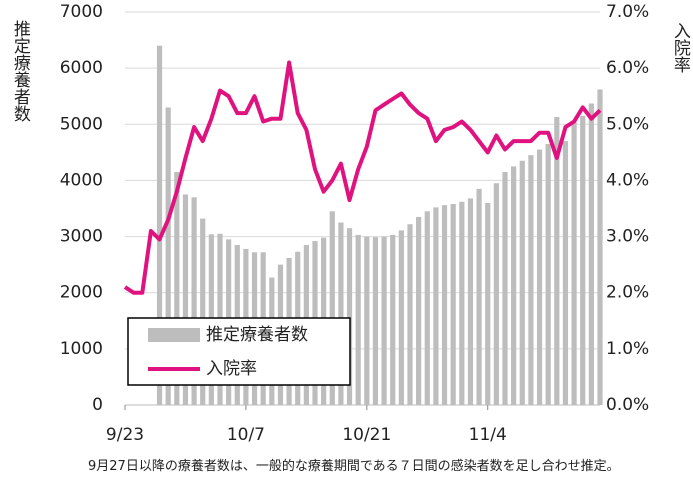 This screenshot has width=693, height=500. Describe the element at coordinates (81, 68) in the screenshot. I see `y-tick-label: 6000` at that location.